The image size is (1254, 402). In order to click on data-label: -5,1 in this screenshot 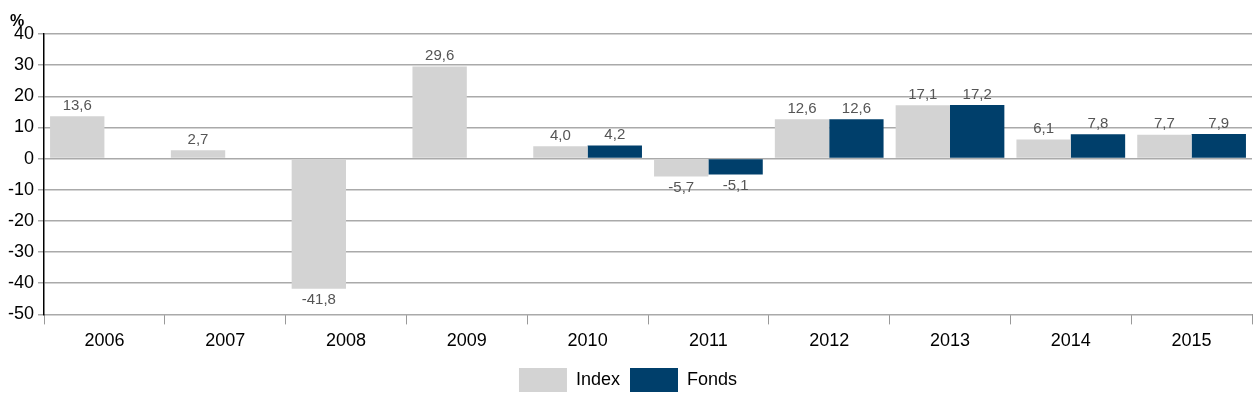, I will do `click(735, 185)`.